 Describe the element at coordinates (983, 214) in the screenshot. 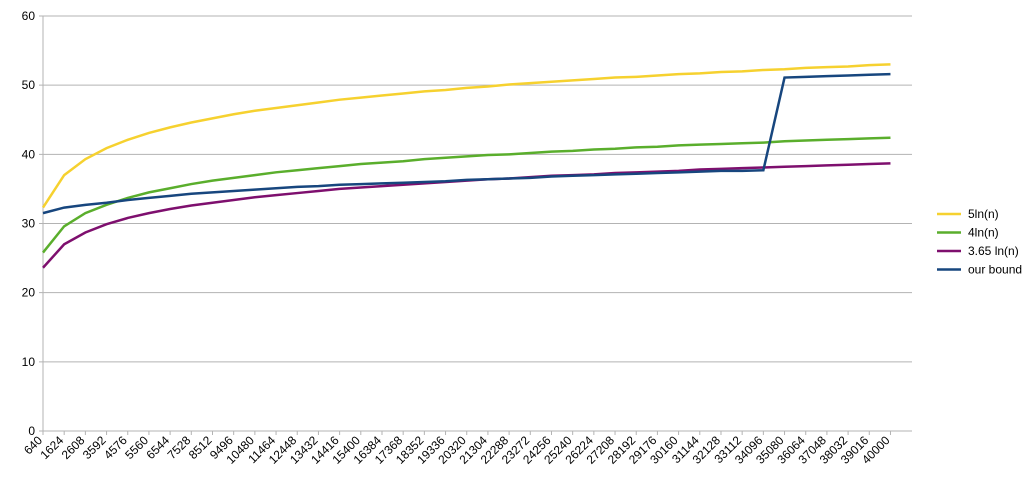

I see `legend-label: 5ln(n)` at that location.